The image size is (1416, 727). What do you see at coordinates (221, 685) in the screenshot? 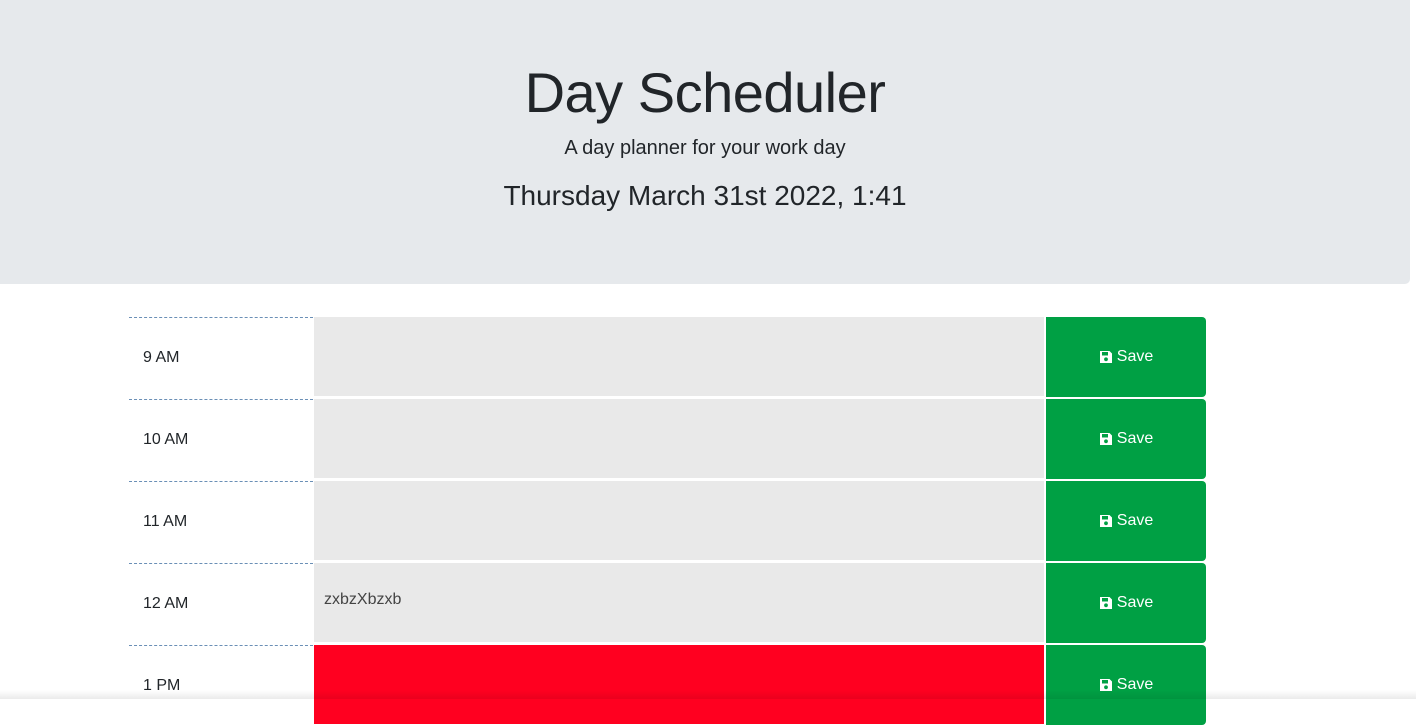
I see `hour-label: 1 PM` at bounding box center [221, 685].